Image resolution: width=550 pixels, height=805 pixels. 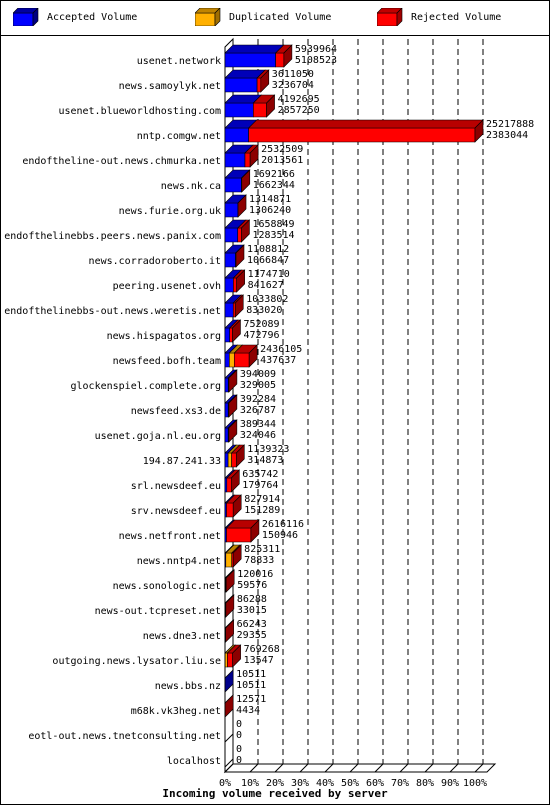 What do you see at coordinates (258, 424) in the screenshot?
I see `total-value-label: 389344` at bounding box center [258, 424].